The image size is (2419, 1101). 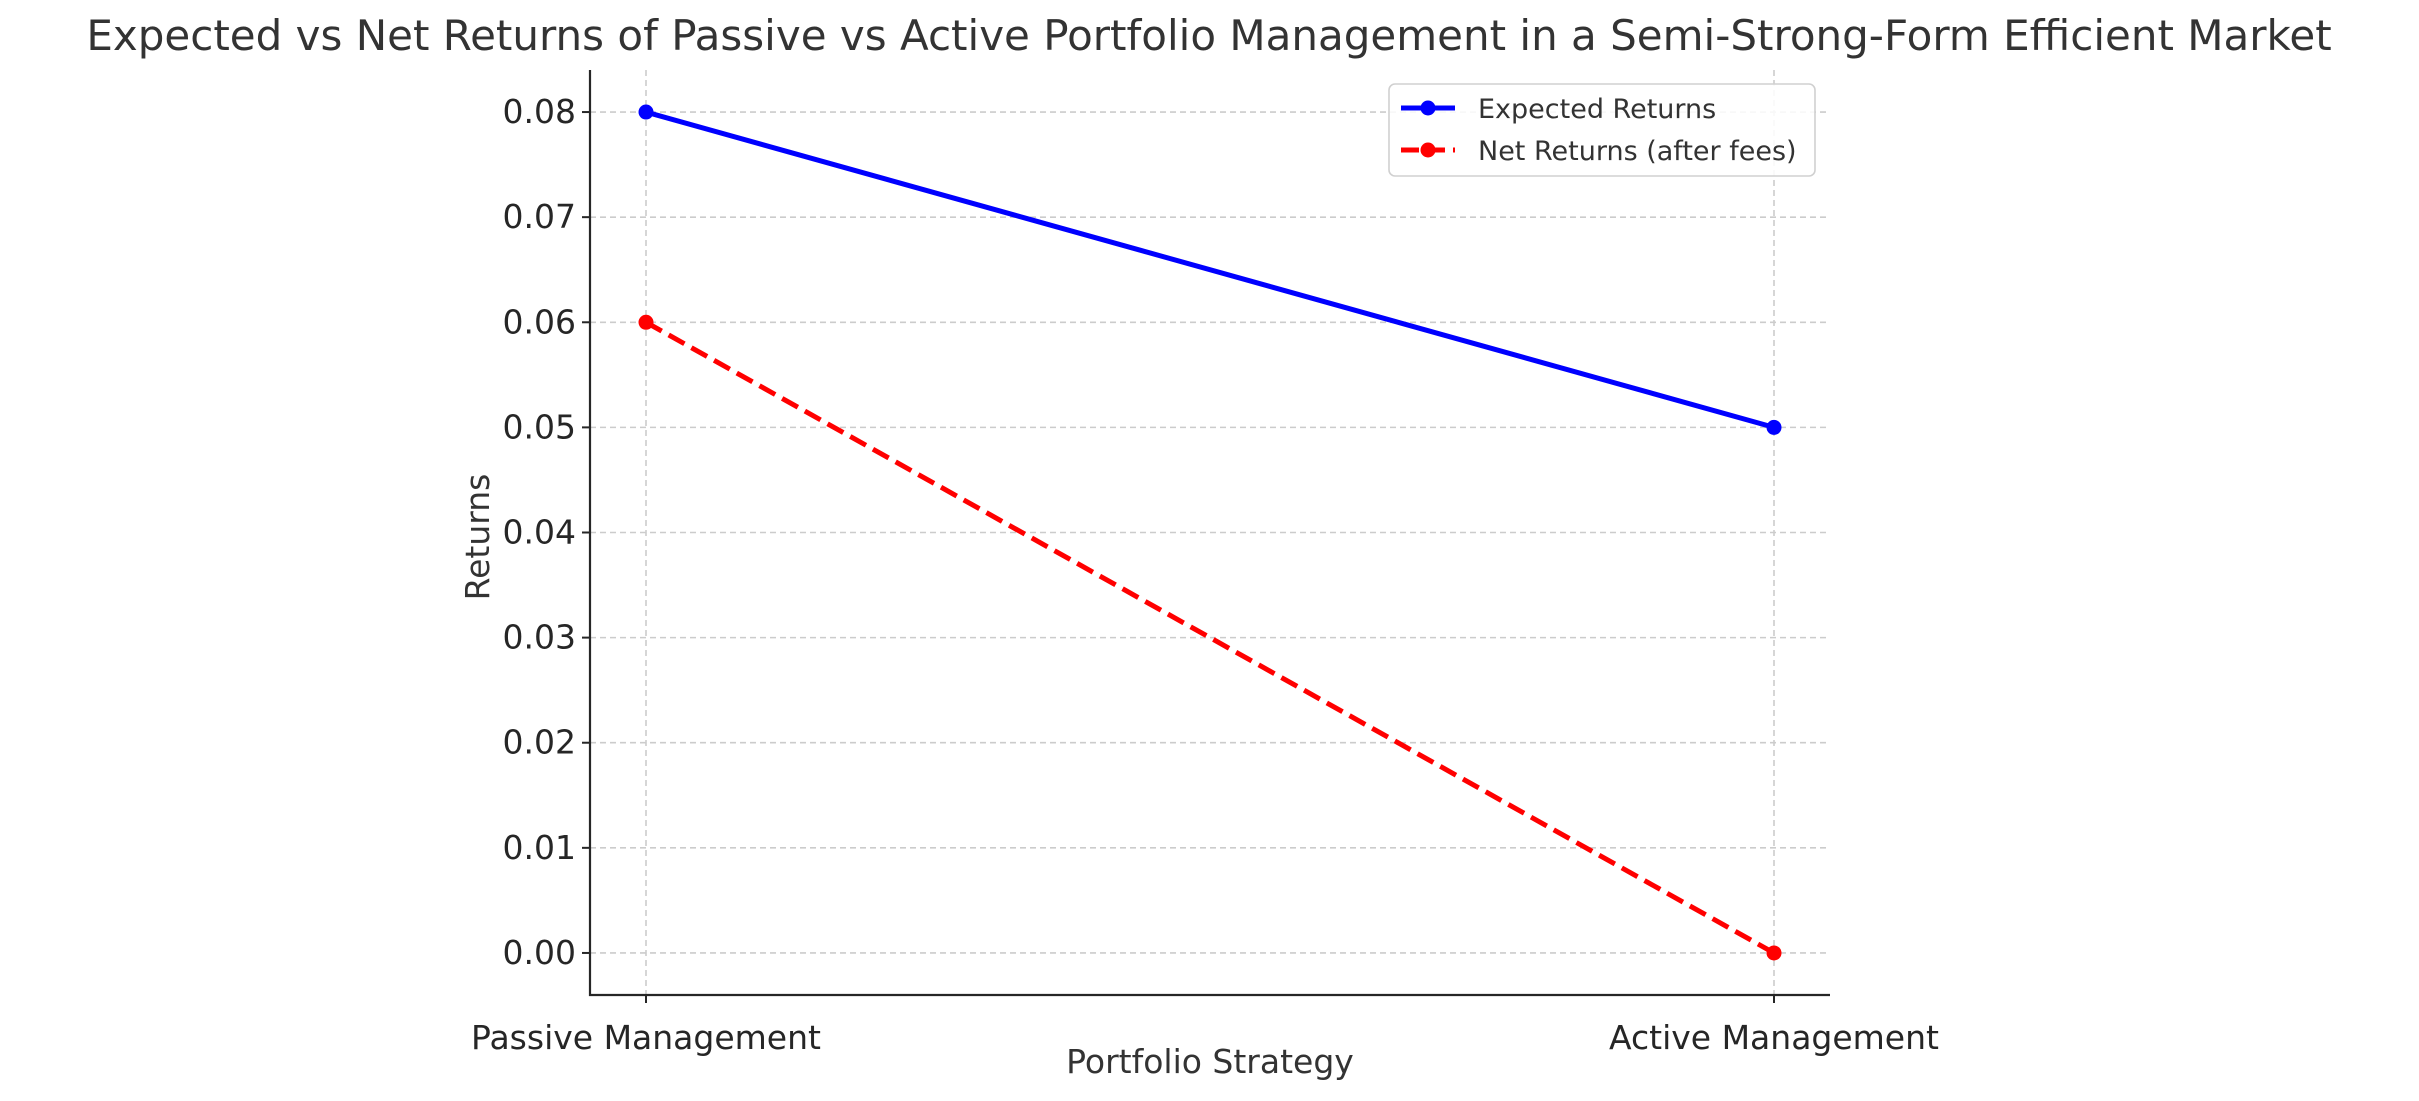 What do you see at coordinates (1210, 1061) in the screenshot?
I see `x-axis-label: Portfolio Strategy` at bounding box center [1210, 1061].